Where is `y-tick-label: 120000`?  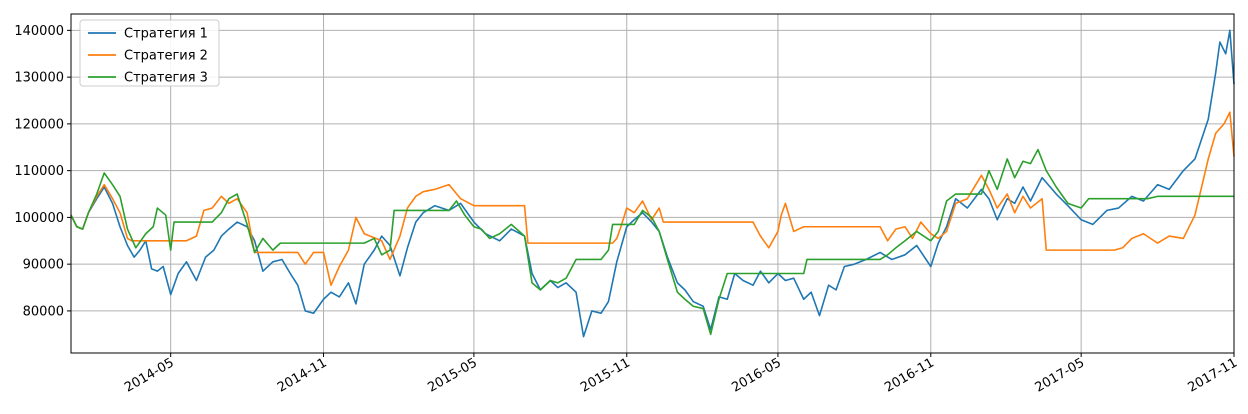
y-tick-label: 120000 is located at coordinates (39, 124).